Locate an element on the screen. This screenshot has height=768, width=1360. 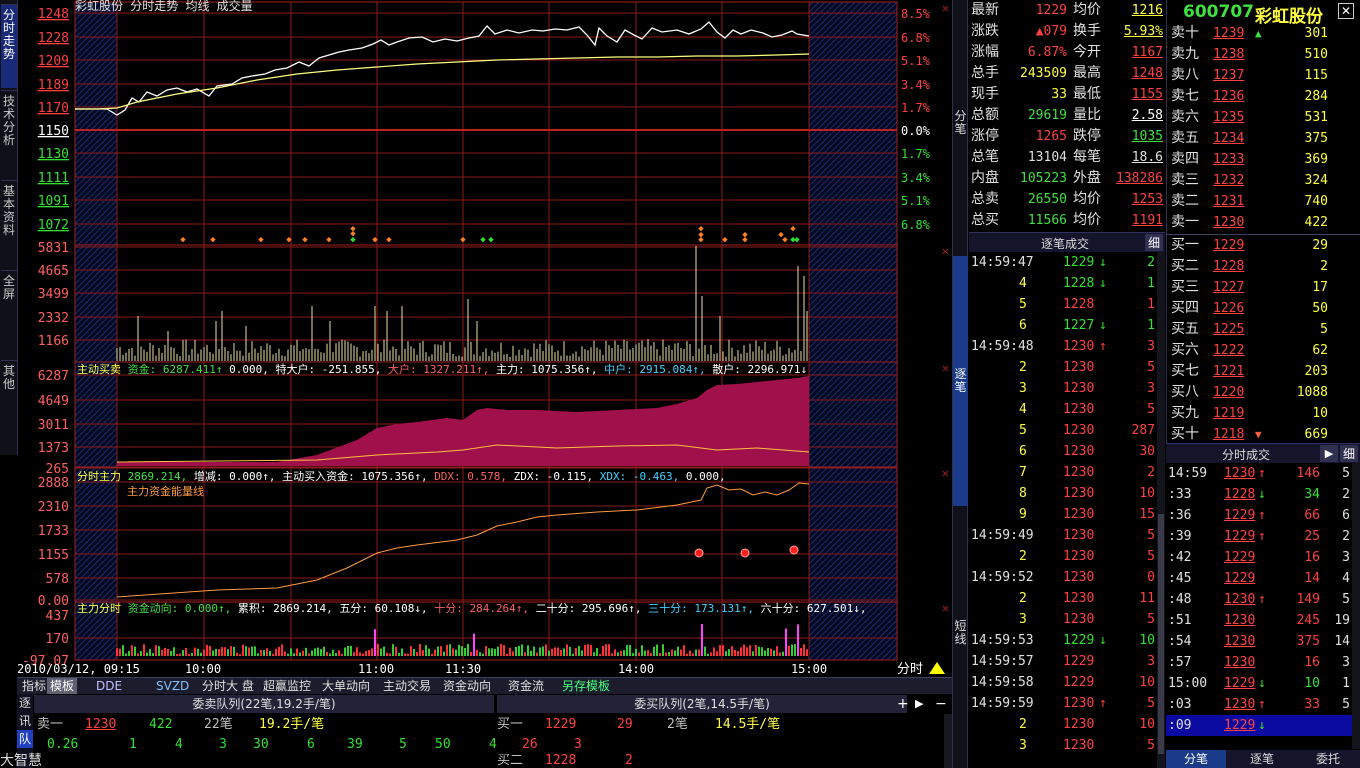
tab-by-trade: 逐笔 is located at coordinates (960, 381).